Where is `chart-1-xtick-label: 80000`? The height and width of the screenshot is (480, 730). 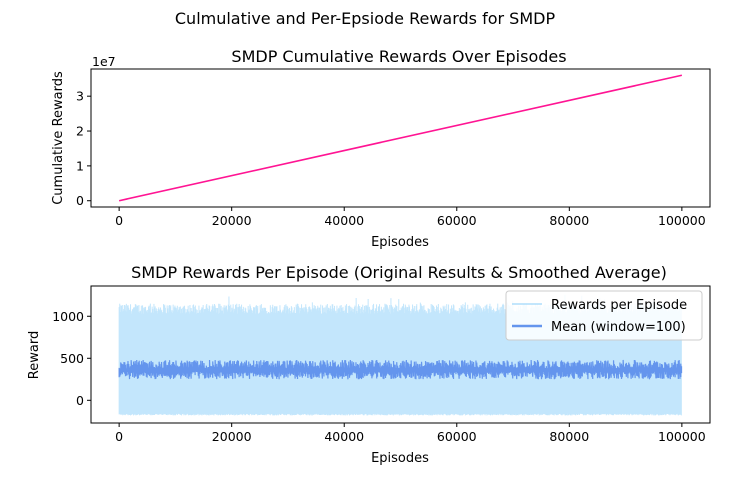
chart-1-xtick-label: 80000 is located at coordinates (569, 220).